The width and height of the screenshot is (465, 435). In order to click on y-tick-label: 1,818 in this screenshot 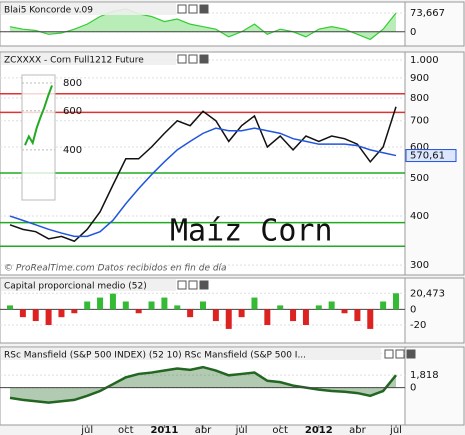, I will do `click(424, 375)`.